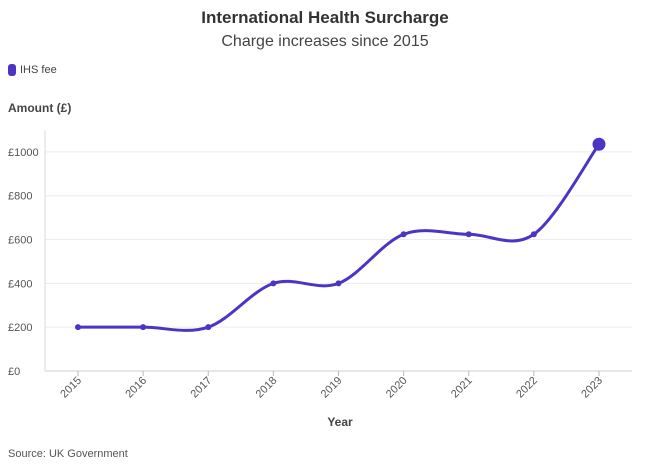 The height and width of the screenshot is (470, 650). I want to click on x-tick-label: 2023, so click(592, 388).